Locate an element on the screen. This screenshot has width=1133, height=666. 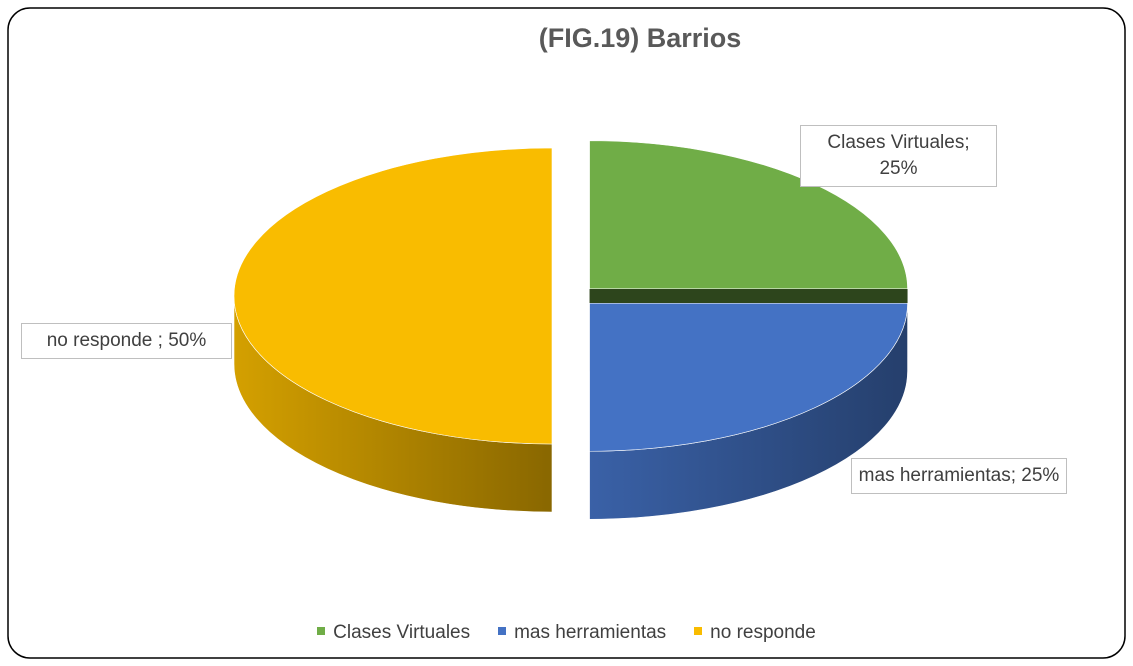
data-label: no responde ; 50% is located at coordinates (126, 341).